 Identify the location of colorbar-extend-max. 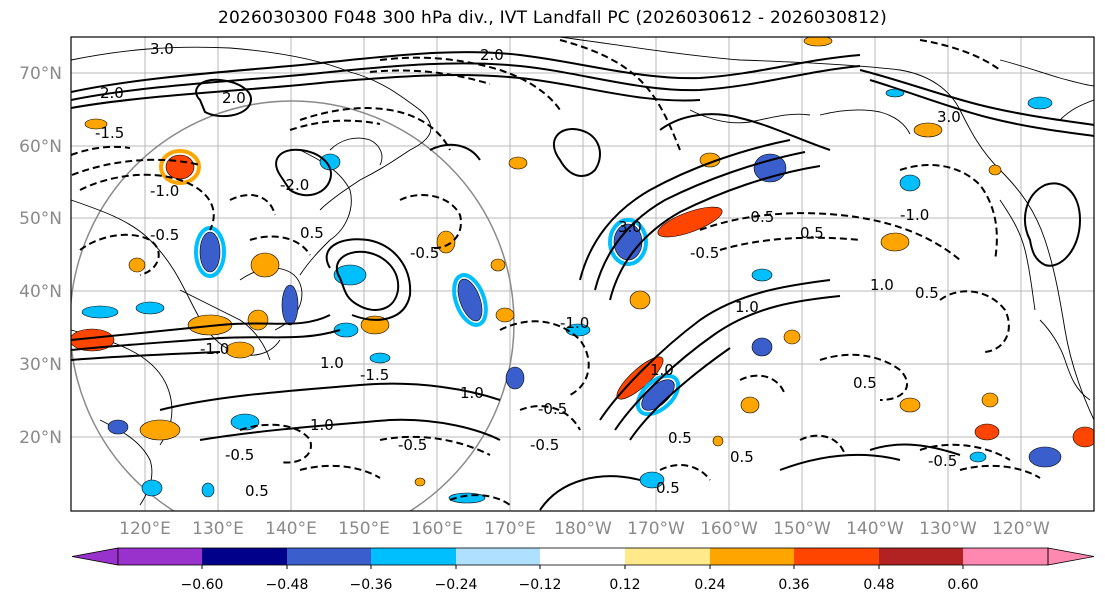
(1071, 556).